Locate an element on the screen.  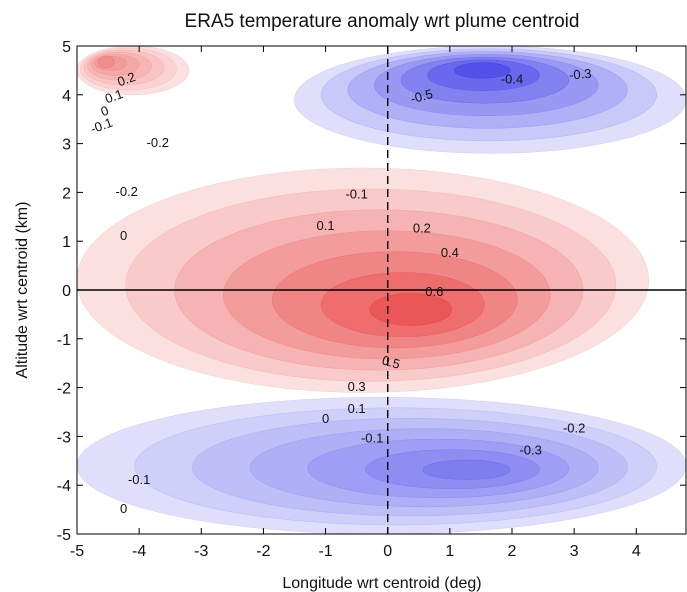
x-axis-label: Longitude wrt centroid (deg) is located at coordinates (381, 583).